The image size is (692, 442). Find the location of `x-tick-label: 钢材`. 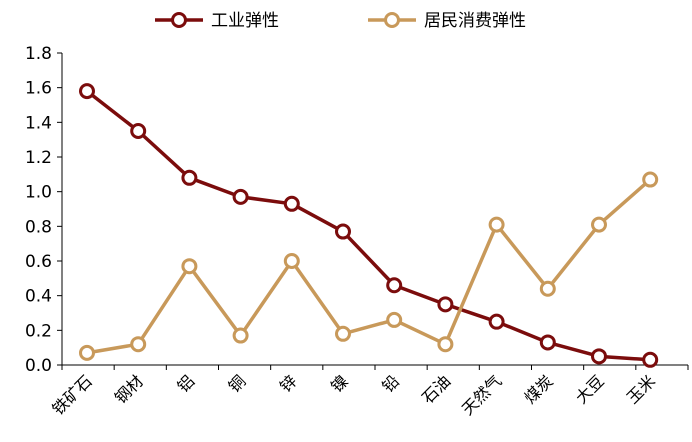

x-tick-label: 钢材 is located at coordinates (129, 389).